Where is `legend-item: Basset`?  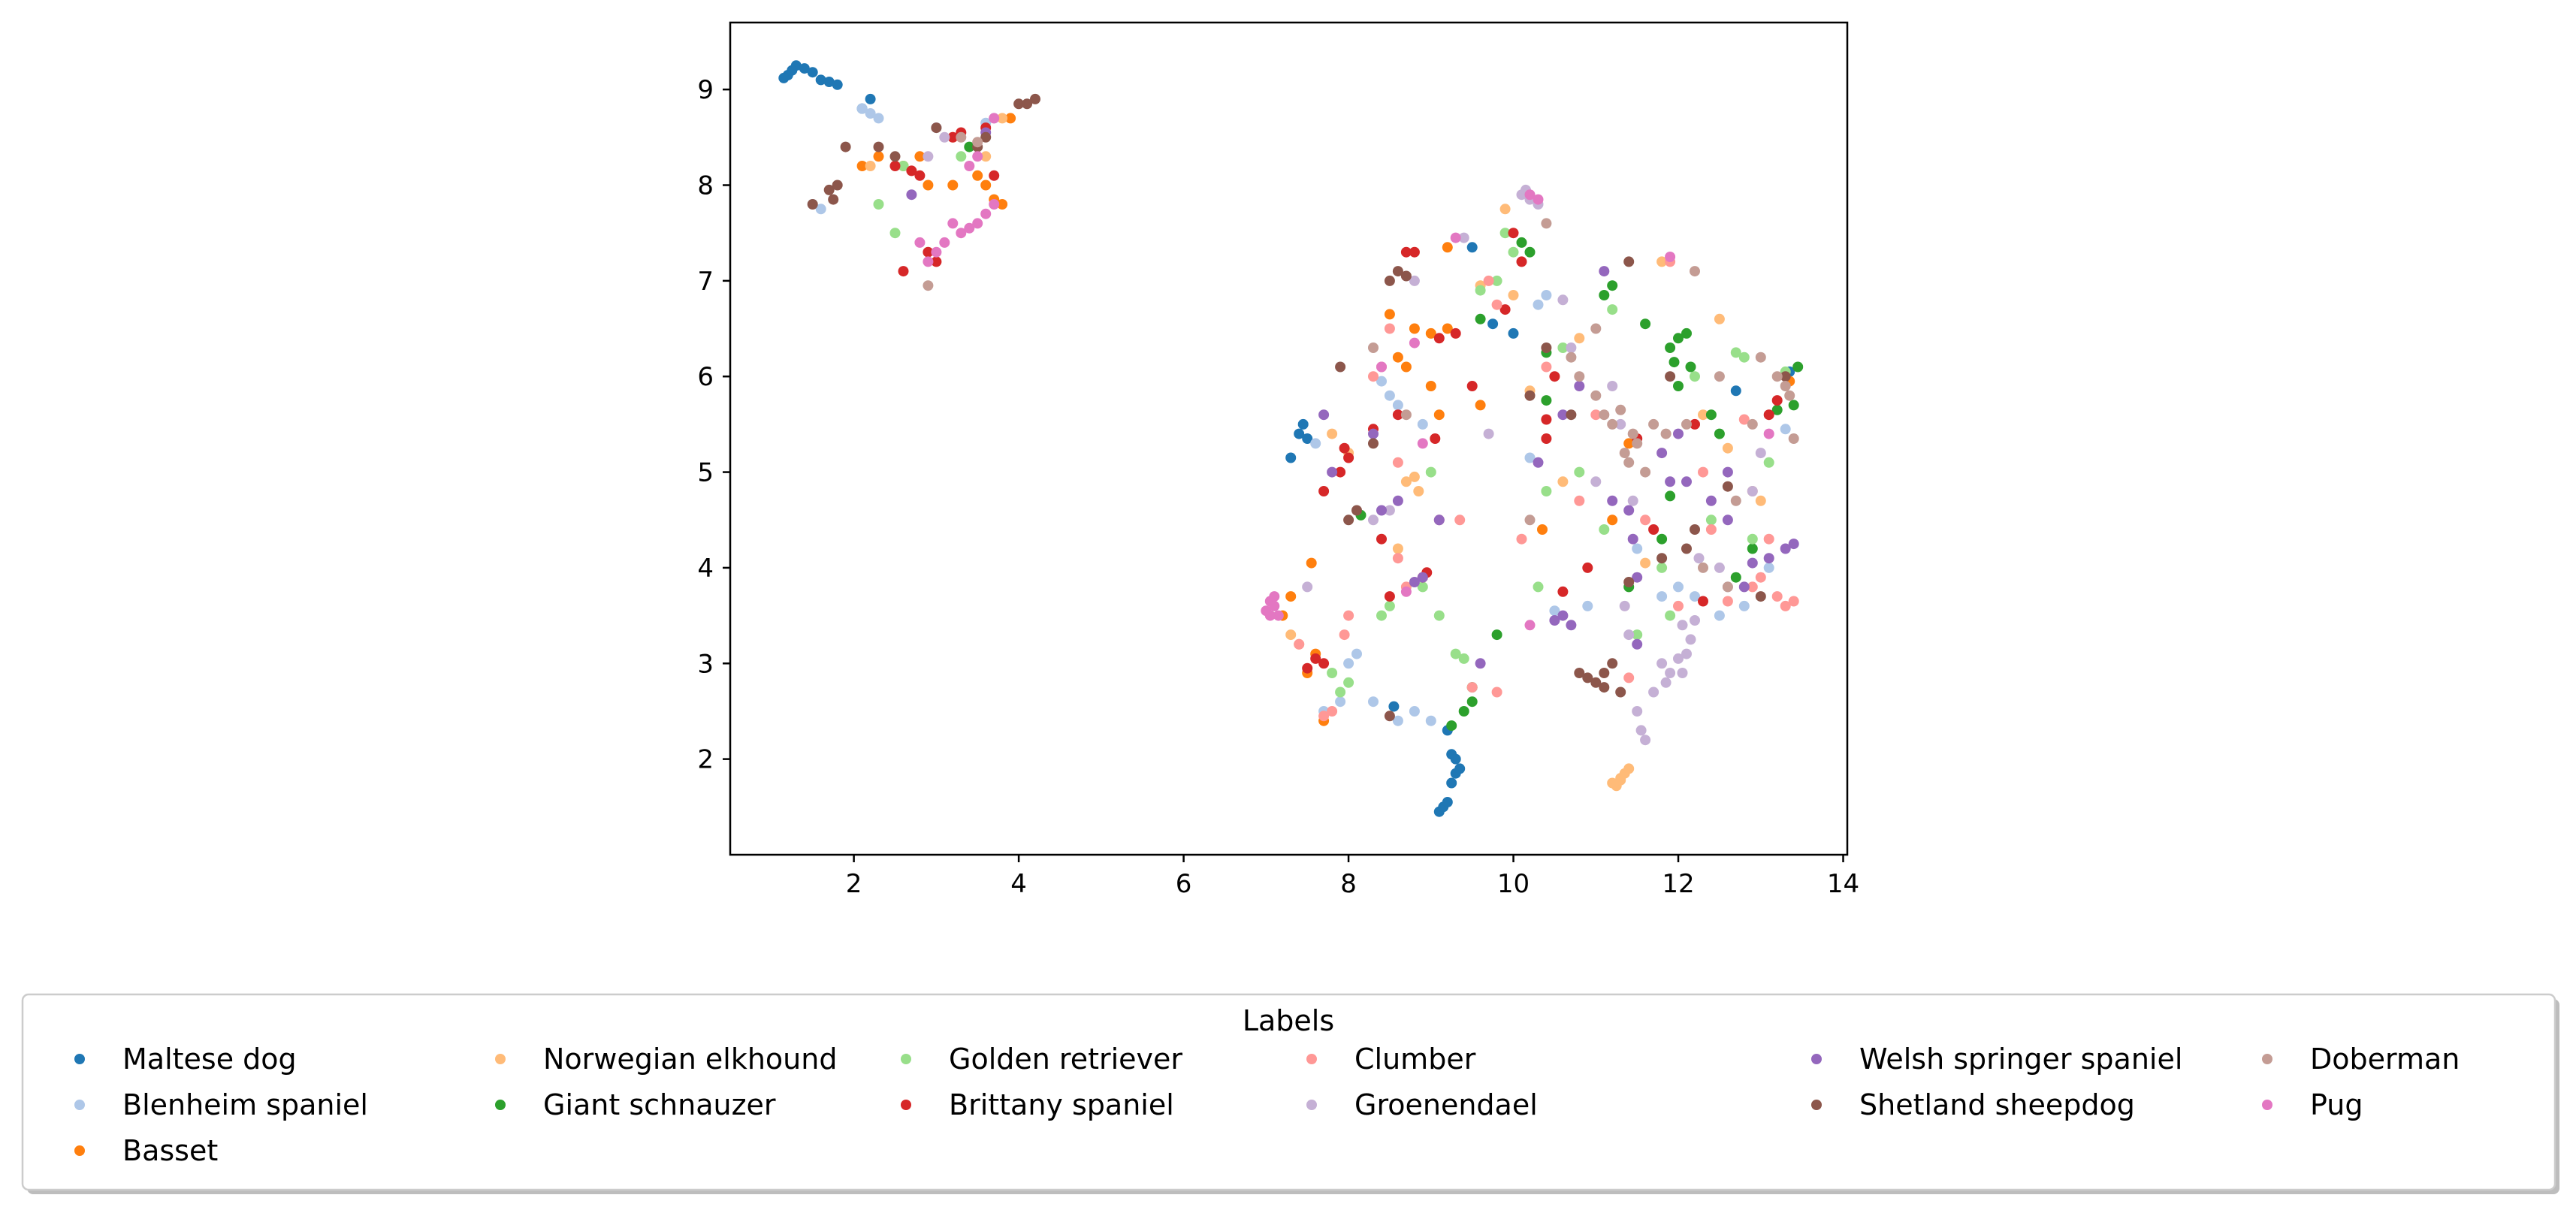 legend-item: Basset is located at coordinates (146, 1150).